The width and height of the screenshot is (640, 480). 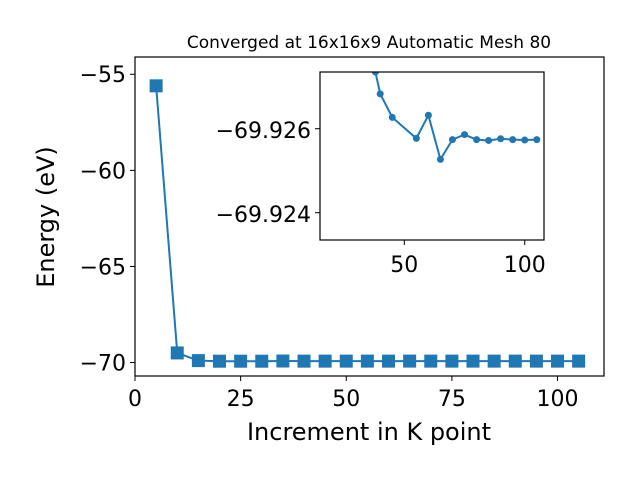 What do you see at coordinates (369, 432) in the screenshot?
I see `x-axis-label: Increment in K point` at bounding box center [369, 432].